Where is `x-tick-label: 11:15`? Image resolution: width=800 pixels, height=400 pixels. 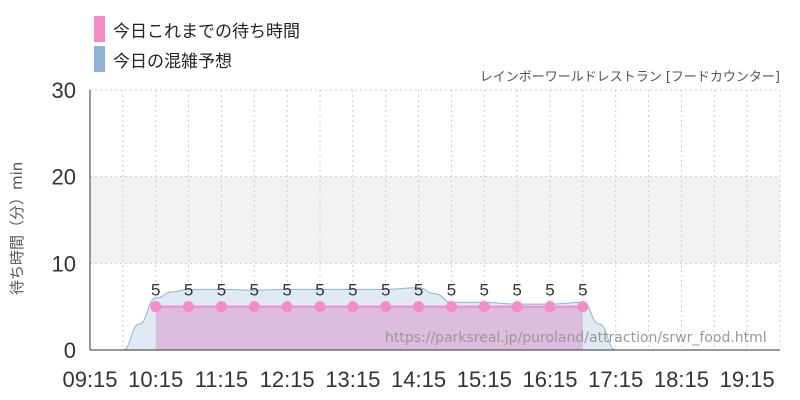
x-tick-label: 11:15 is located at coordinates (221, 379).